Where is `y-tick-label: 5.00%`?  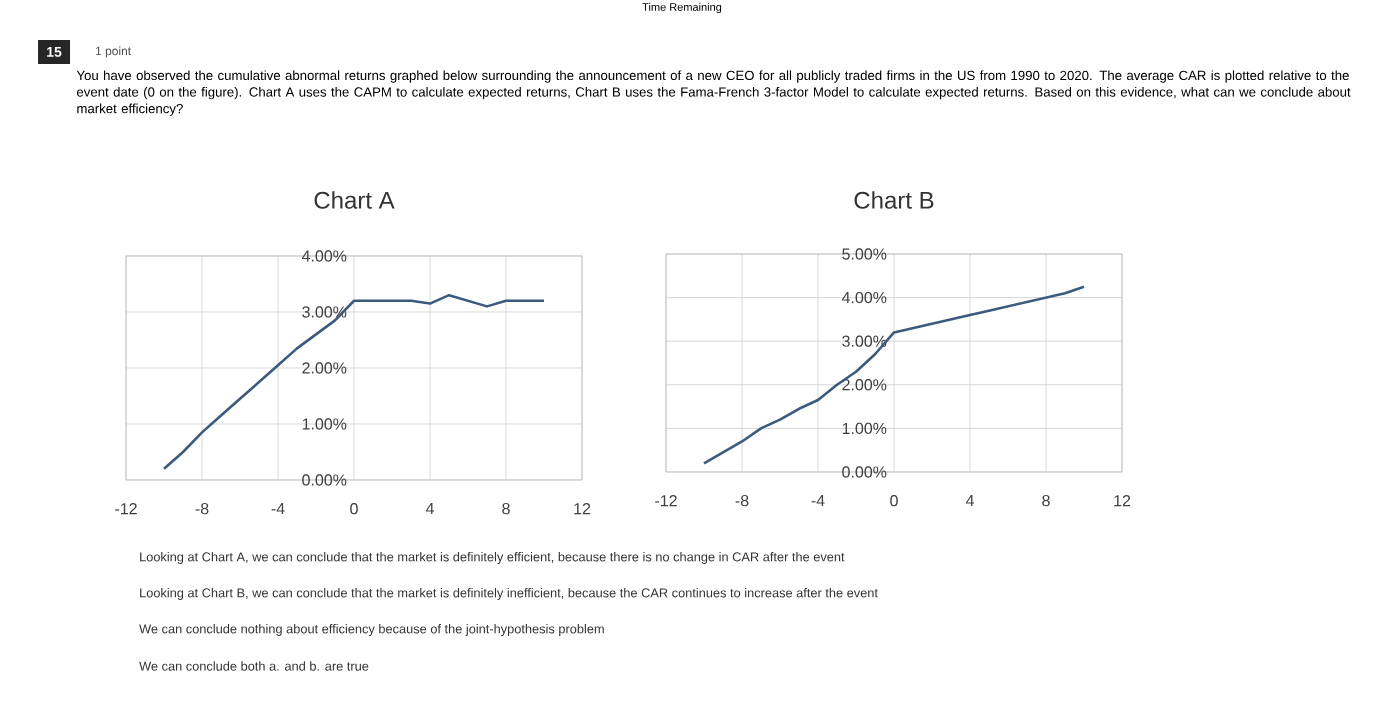 y-tick-label: 5.00% is located at coordinates (864, 254).